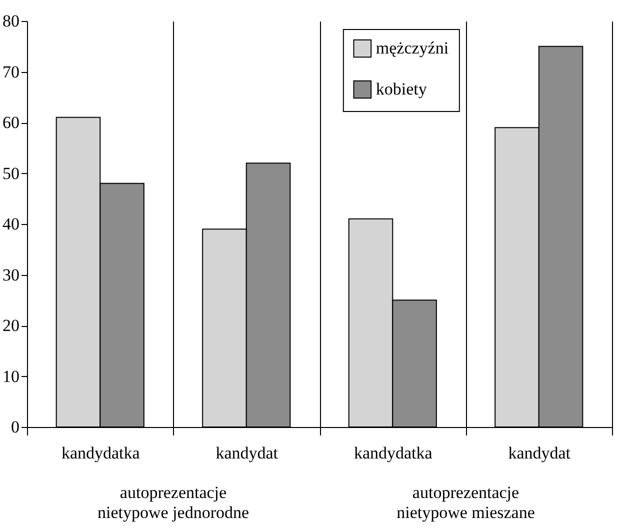 The height and width of the screenshot is (529, 639). Describe the element at coordinates (11, 72) in the screenshot. I see `y-tick-label: 70` at that location.